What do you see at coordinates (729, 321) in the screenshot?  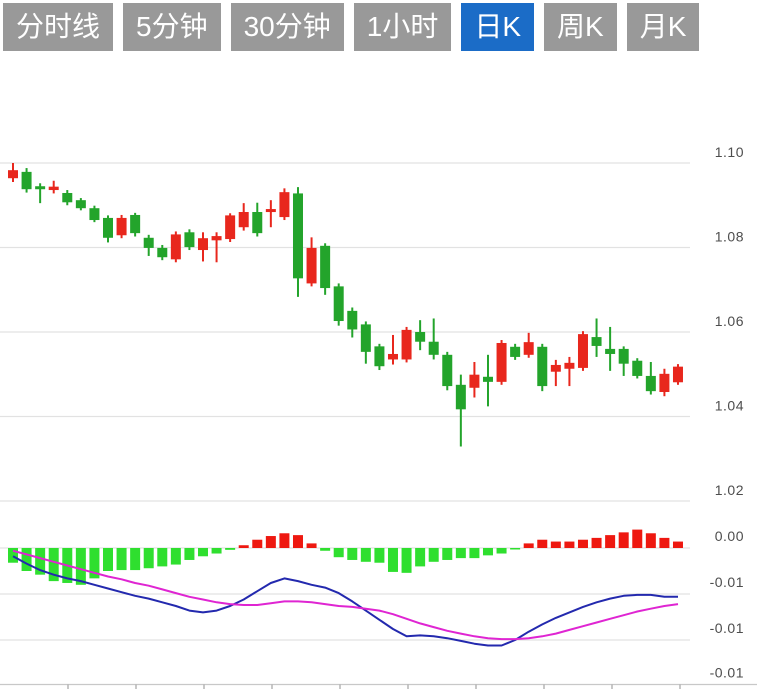 I see `price-tick-label: 1.06` at bounding box center [729, 321].